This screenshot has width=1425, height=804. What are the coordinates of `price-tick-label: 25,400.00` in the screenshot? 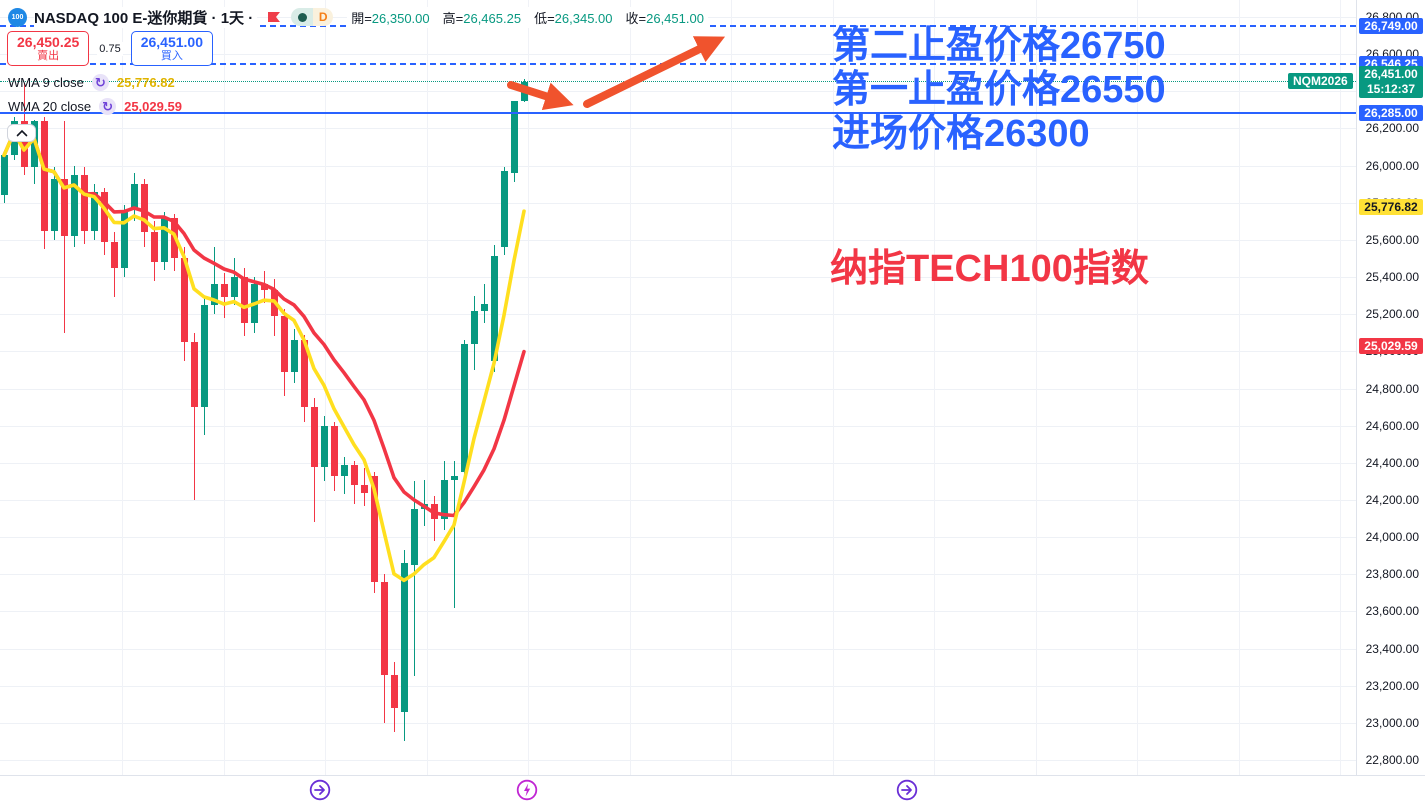 It's located at (1392, 277).